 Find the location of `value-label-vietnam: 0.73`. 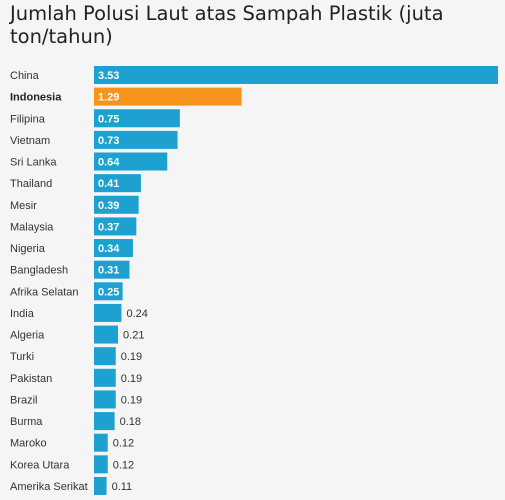

value-label-vietnam: 0.73 is located at coordinates (108, 141).